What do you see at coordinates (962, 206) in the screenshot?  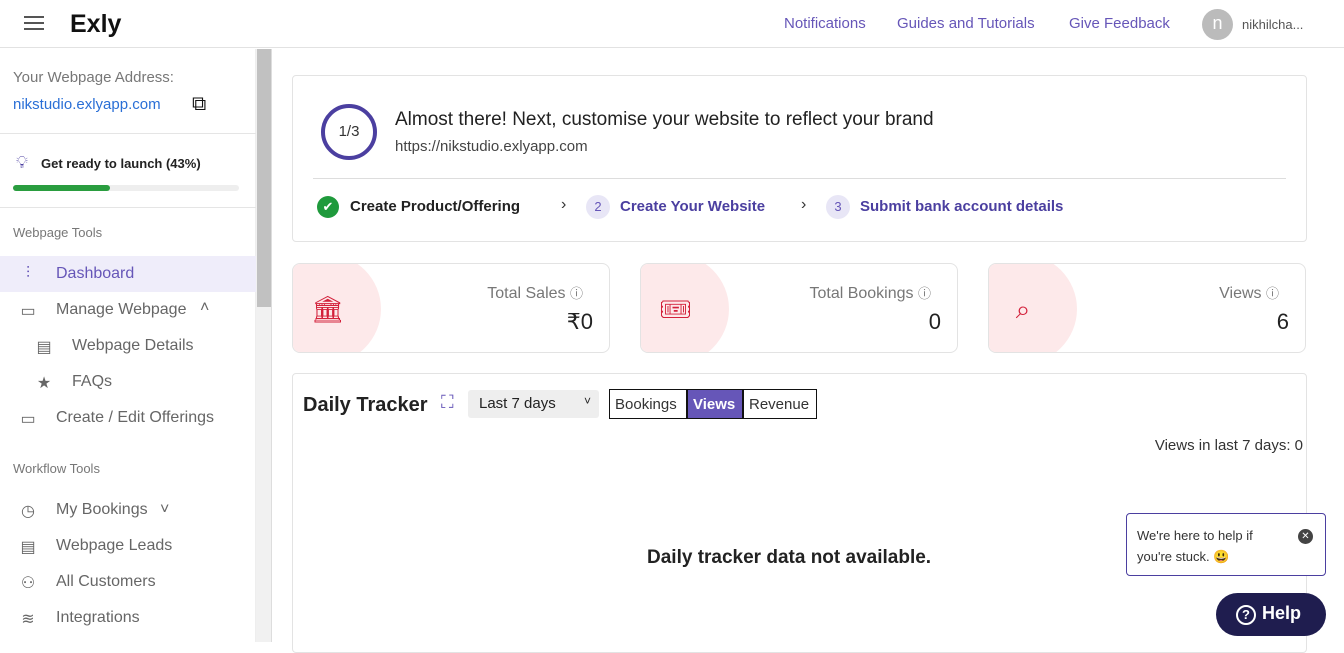 I see `step-3: Submit bank account details` at bounding box center [962, 206].